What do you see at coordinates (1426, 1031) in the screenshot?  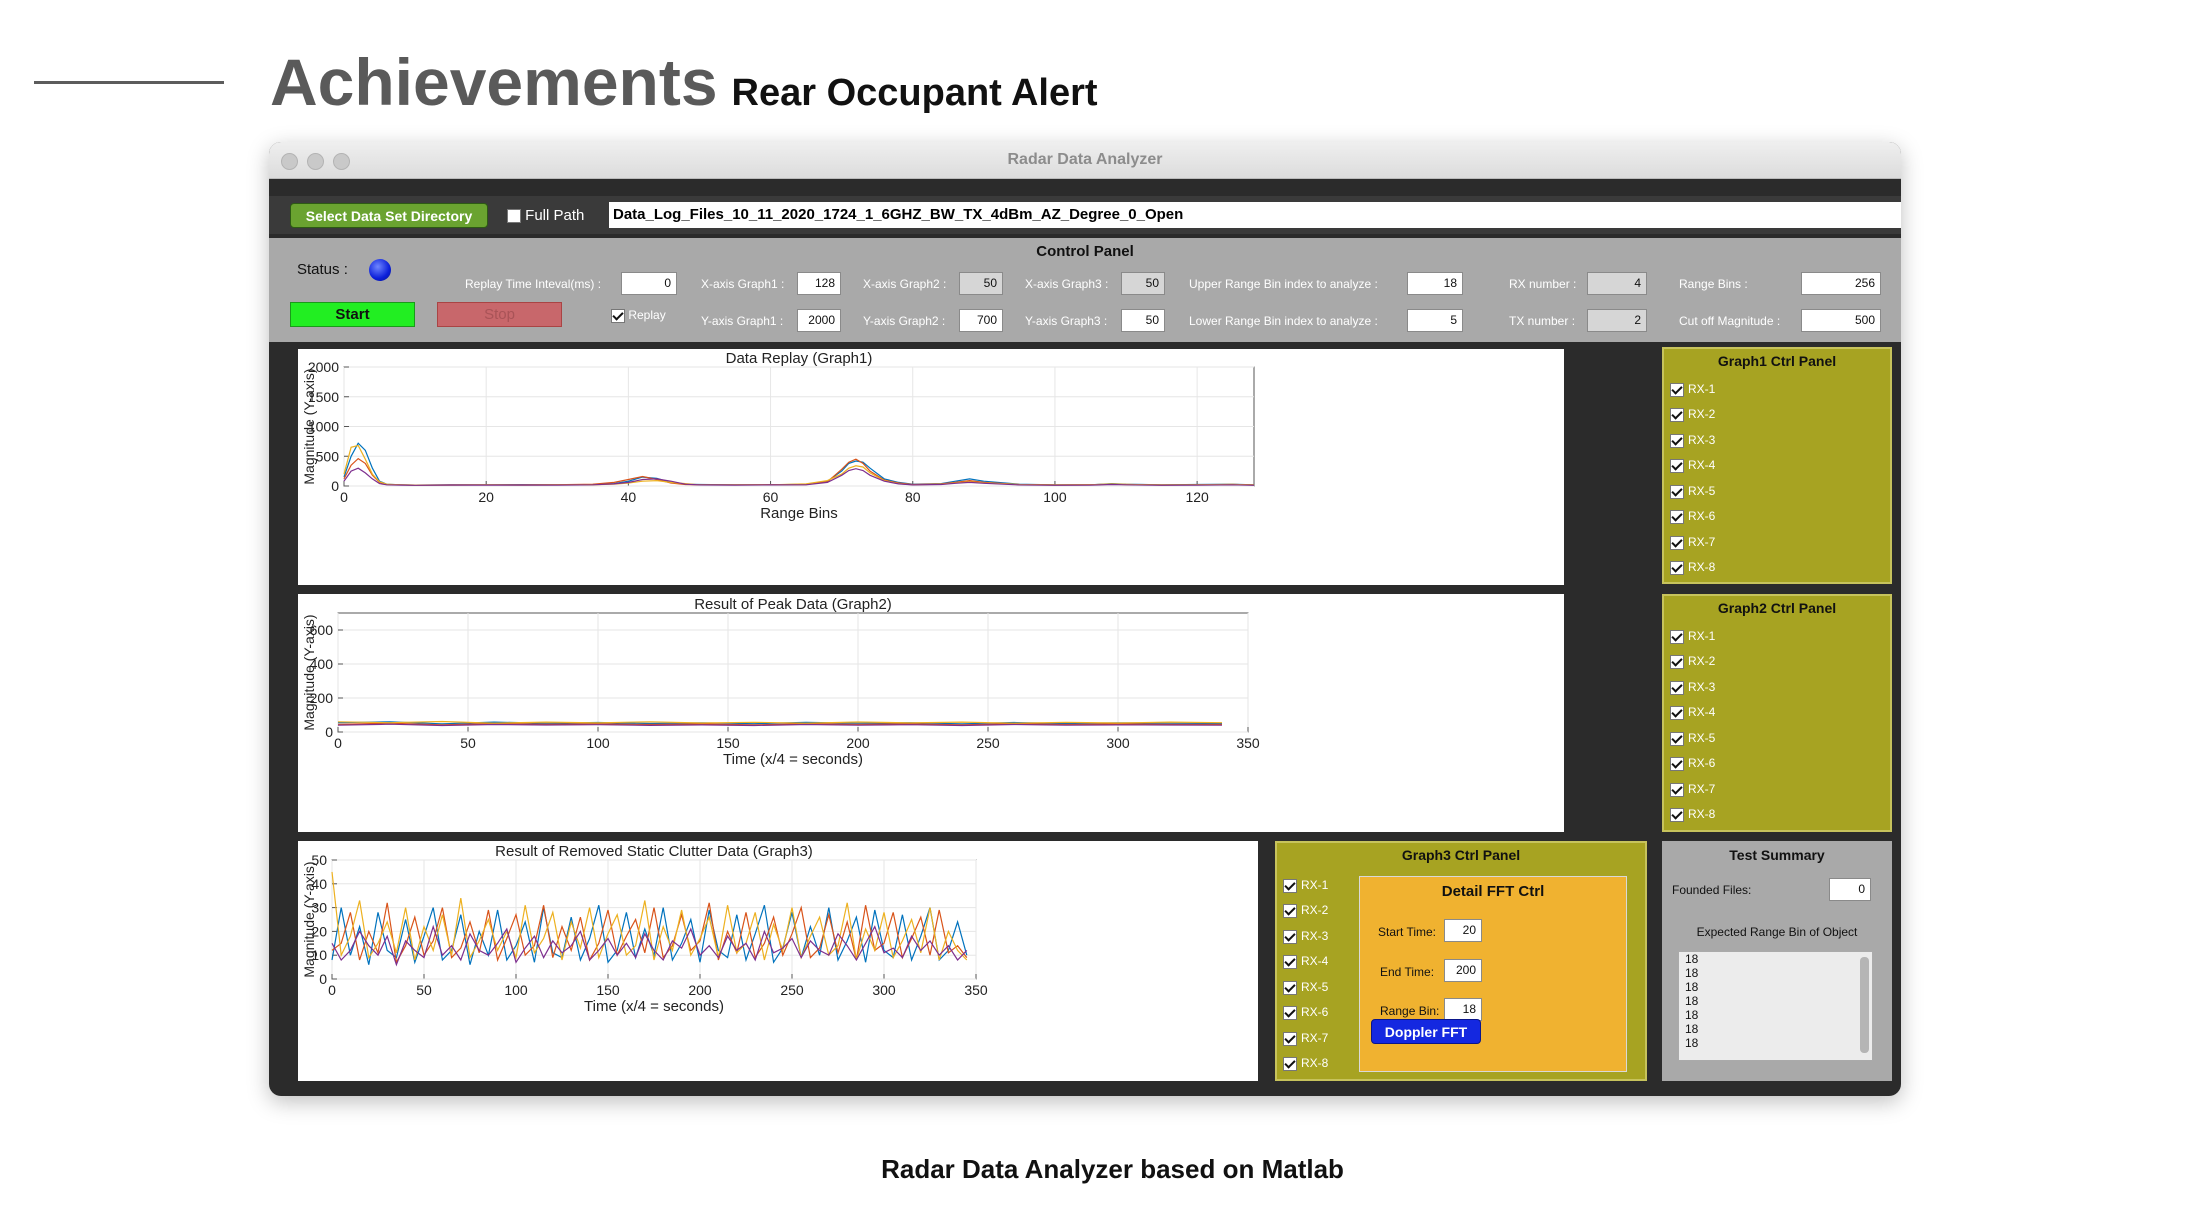 I see `doppler-fft-button: Doppler FFT` at bounding box center [1426, 1031].